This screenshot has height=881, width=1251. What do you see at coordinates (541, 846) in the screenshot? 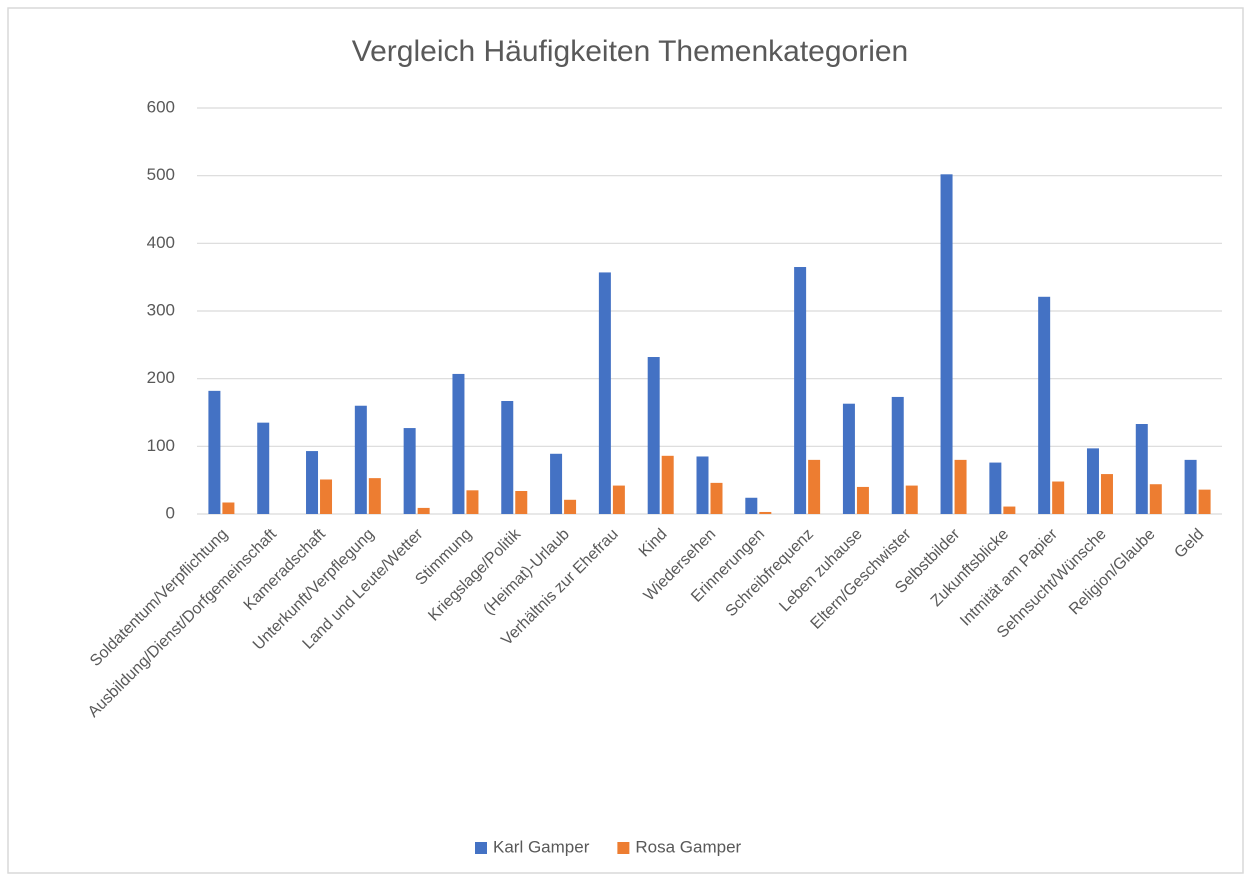
I see `legend-label: Karl Gamper` at bounding box center [541, 846].